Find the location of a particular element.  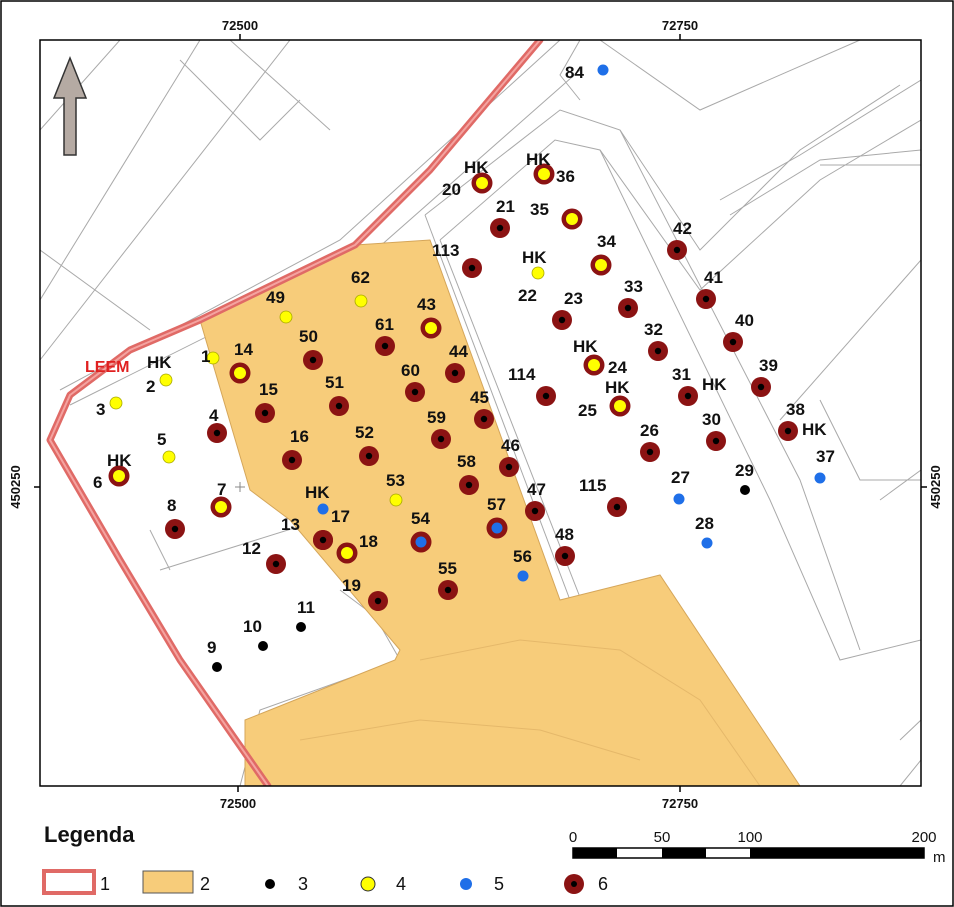

well-label: 53 is located at coordinates (395, 480).